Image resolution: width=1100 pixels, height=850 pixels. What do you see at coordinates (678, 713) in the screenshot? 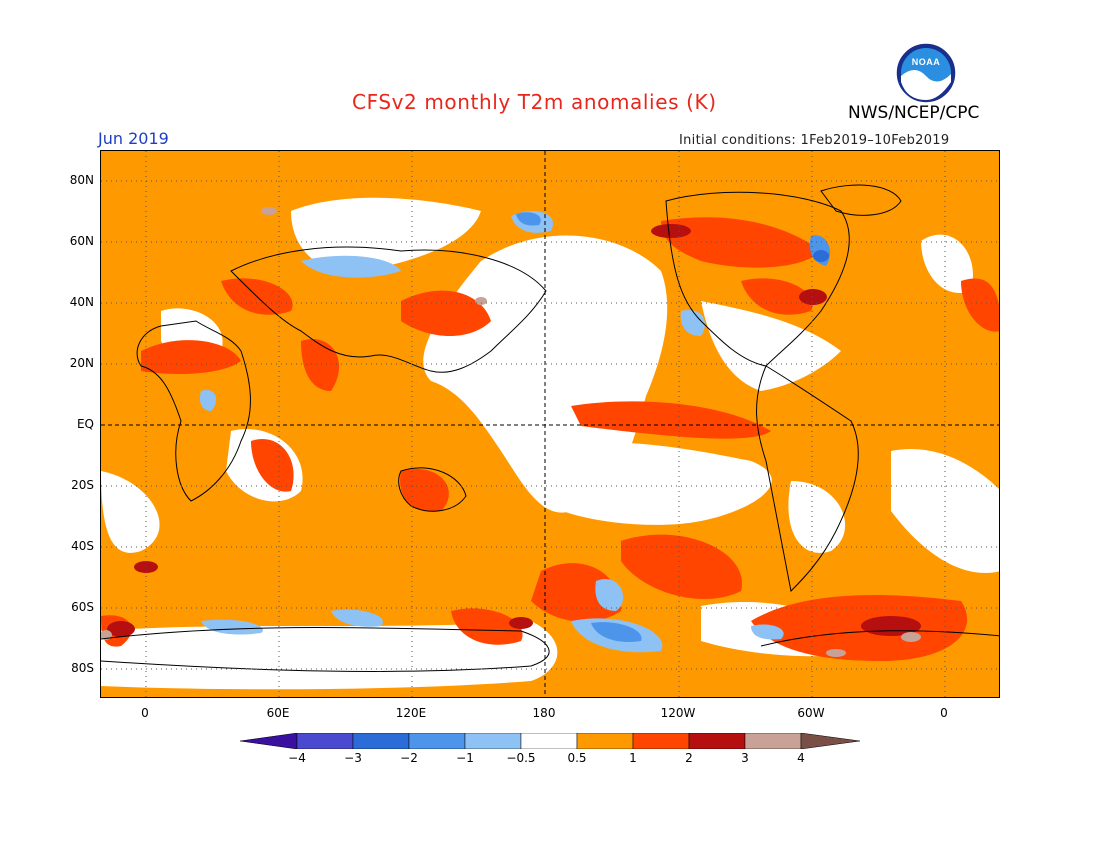
I see `lon-label-120w: 120W` at bounding box center [678, 713].